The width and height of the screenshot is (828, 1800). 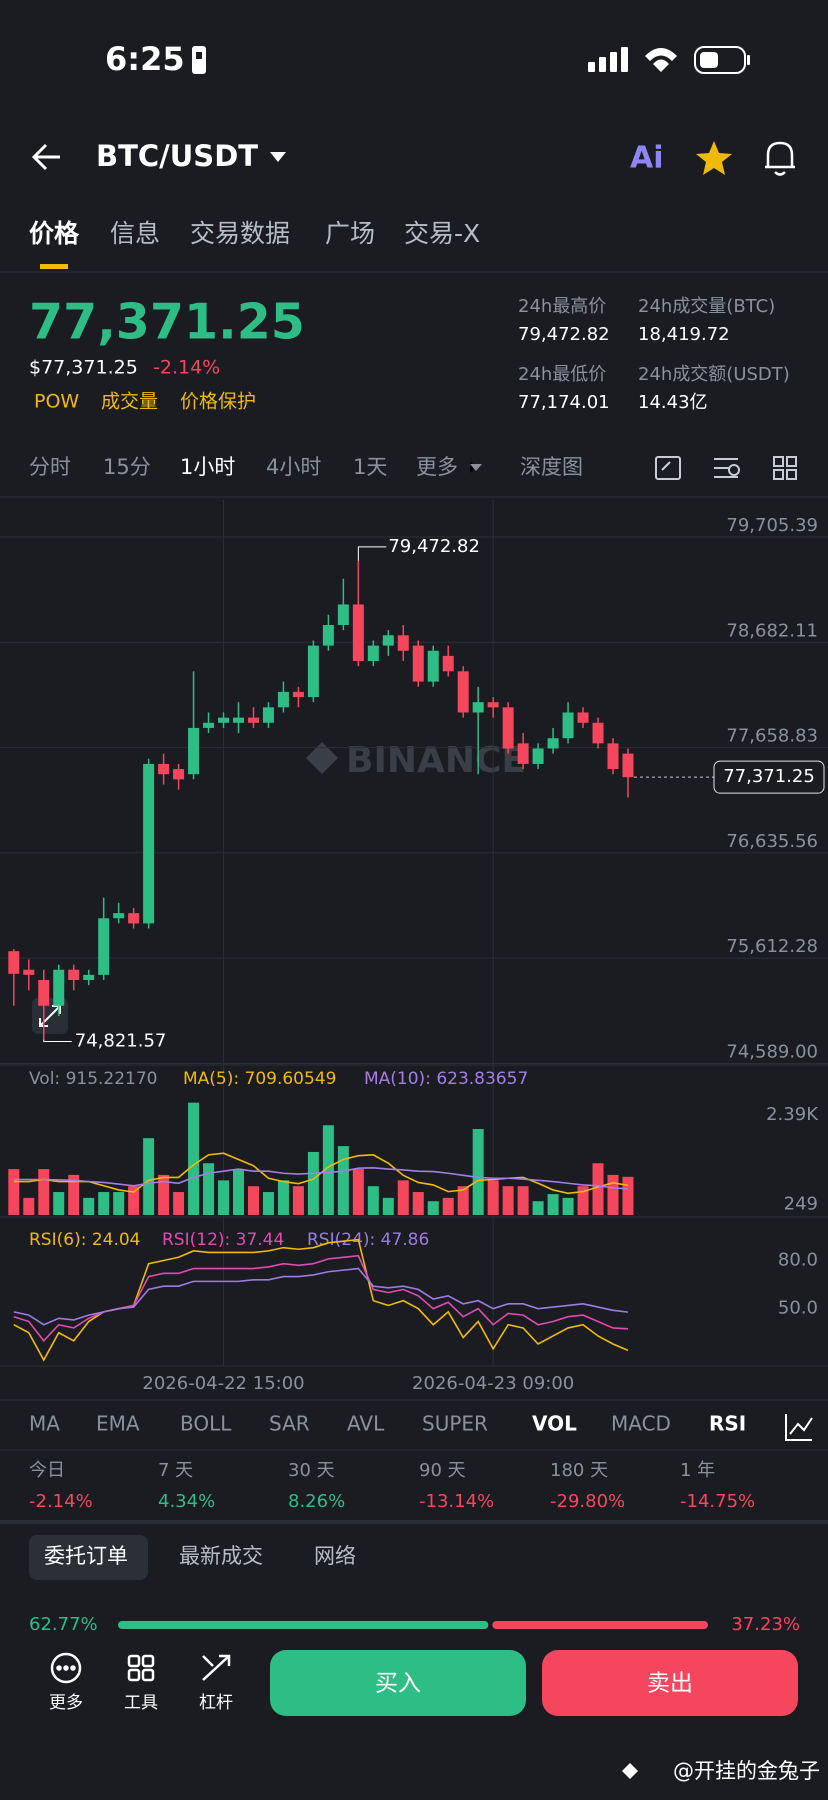 What do you see at coordinates (717, 1501) in the screenshot?
I see `period-change: -14.75%` at bounding box center [717, 1501].